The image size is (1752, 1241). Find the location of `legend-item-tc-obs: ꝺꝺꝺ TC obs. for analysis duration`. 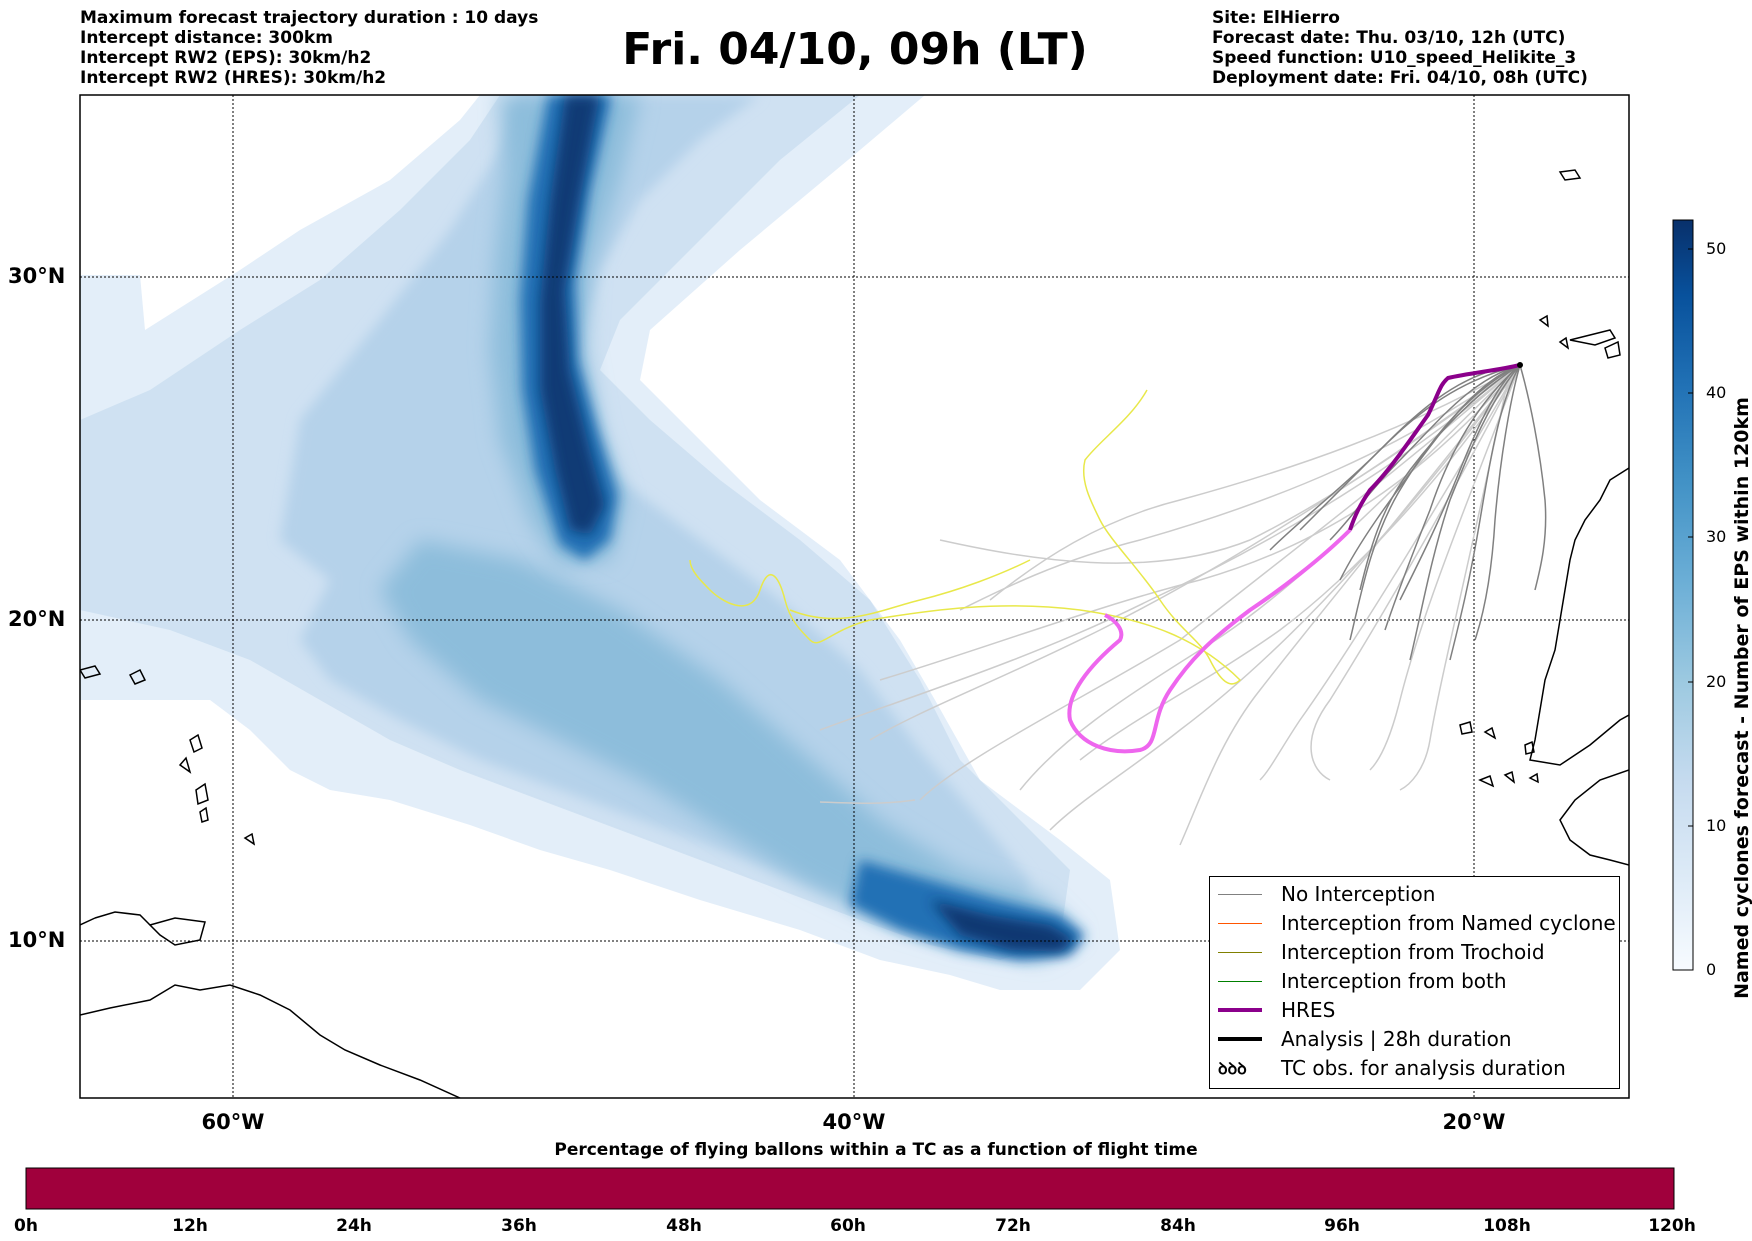

legend-item-tc-obs: ꝺꝺꝺ TC obs. for analysis duration is located at coordinates (1392, 1068).